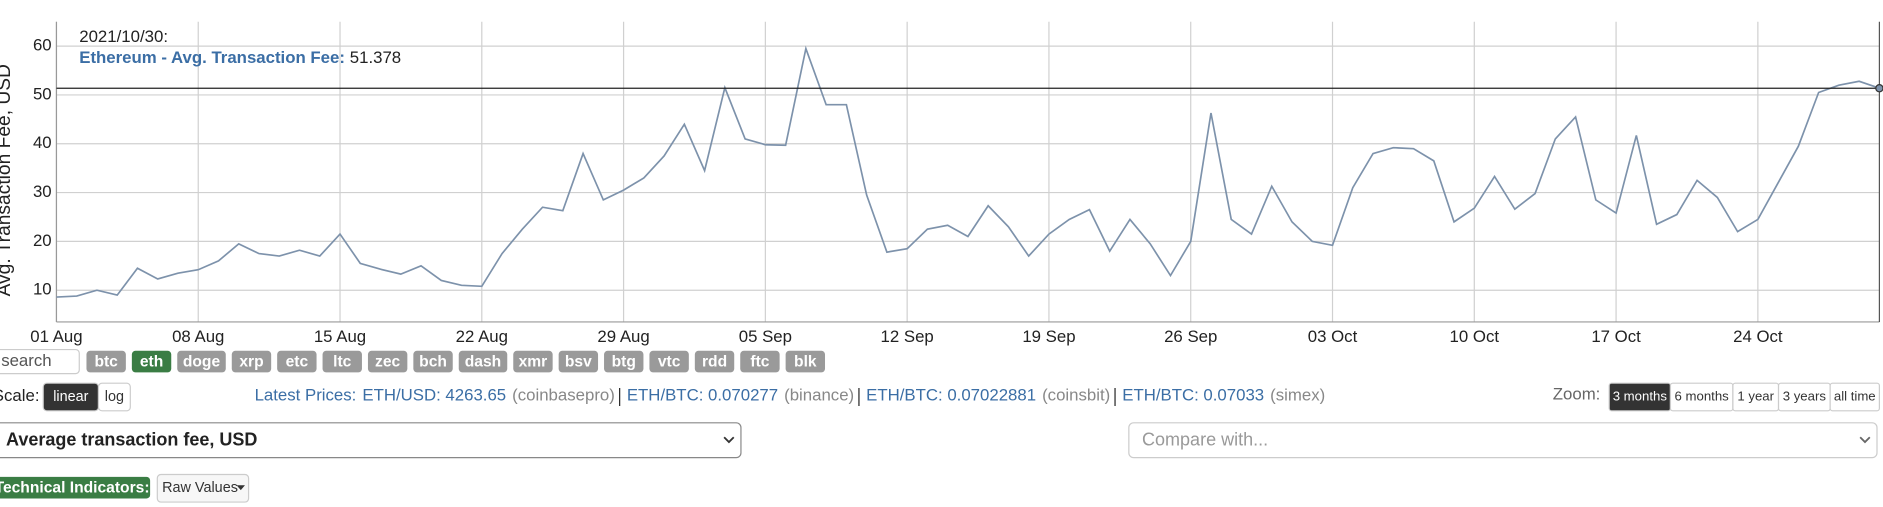 The width and height of the screenshot is (1883, 507). I want to click on indicators-badge, so click(75, 487).